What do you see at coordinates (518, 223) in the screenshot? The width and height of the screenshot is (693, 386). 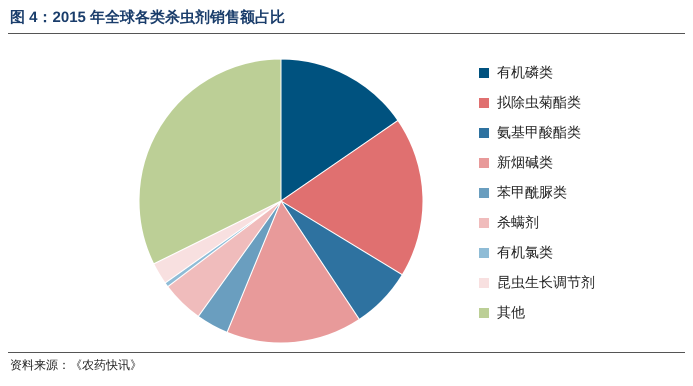 I see `legend-label: 杀螨剂` at bounding box center [518, 223].